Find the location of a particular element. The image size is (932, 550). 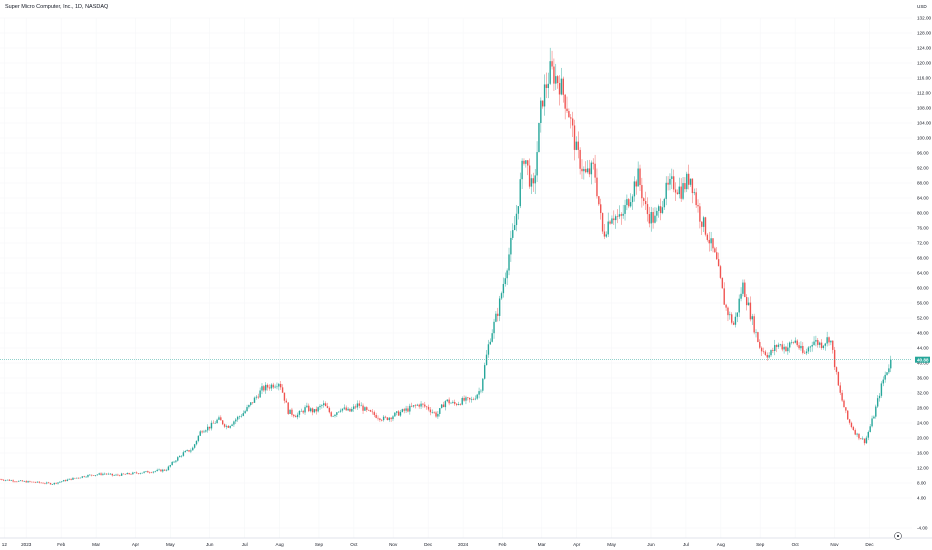

settings-button is located at coordinates (898, 536).